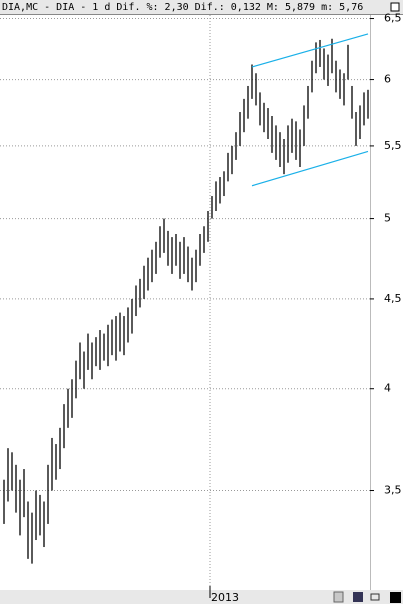  What do you see at coordinates (393, 145) in the screenshot?
I see `y-tick-label: 5,5` at bounding box center [393, 145].